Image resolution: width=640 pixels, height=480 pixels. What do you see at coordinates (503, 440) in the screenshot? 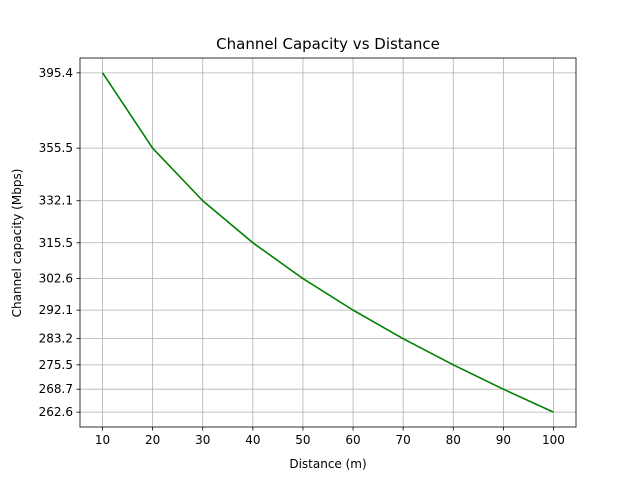
I see `x-tick-label: 90` at bounding box center [503, 440].